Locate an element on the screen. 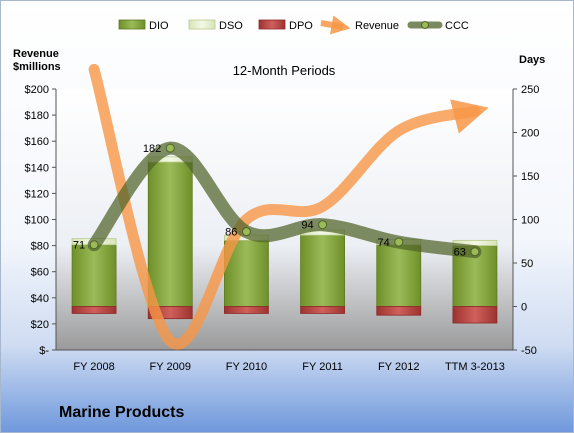  category-label: FY 2011 is located at coordinates (322, 367).